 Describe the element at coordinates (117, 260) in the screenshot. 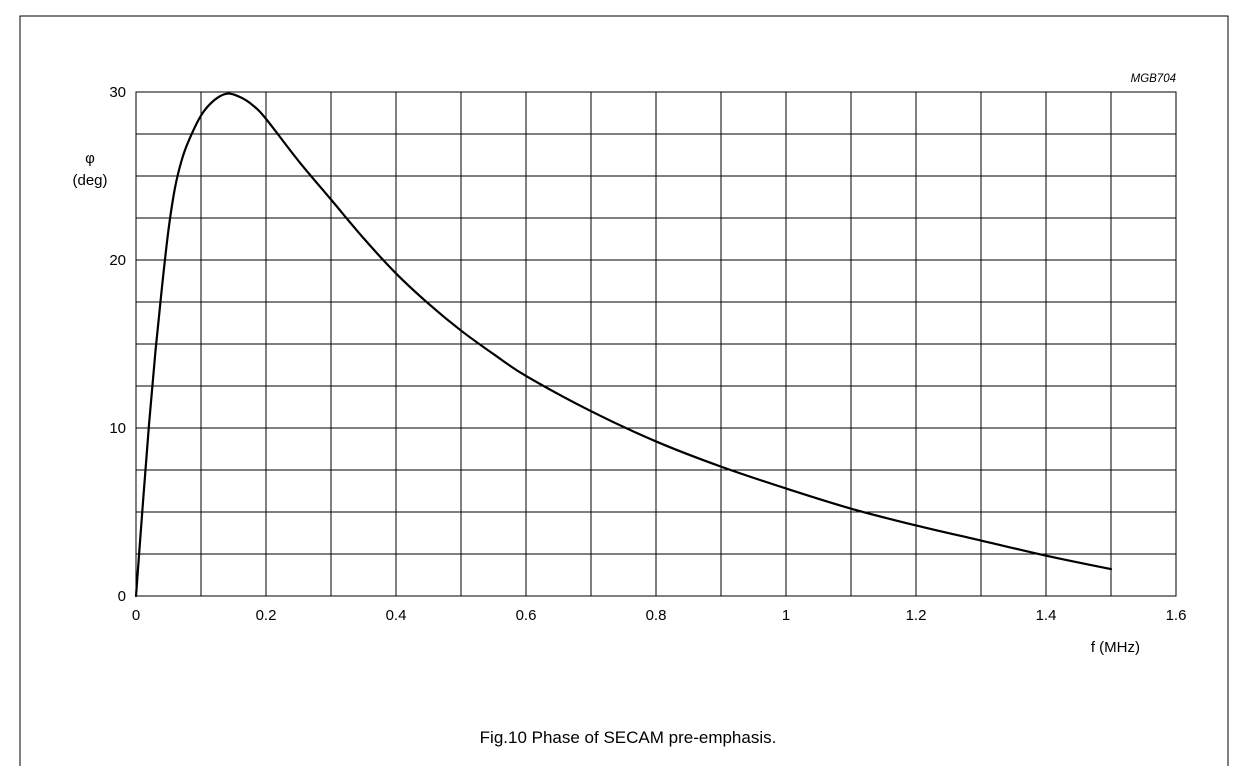

I see `y-tick-label: 20` at that location.